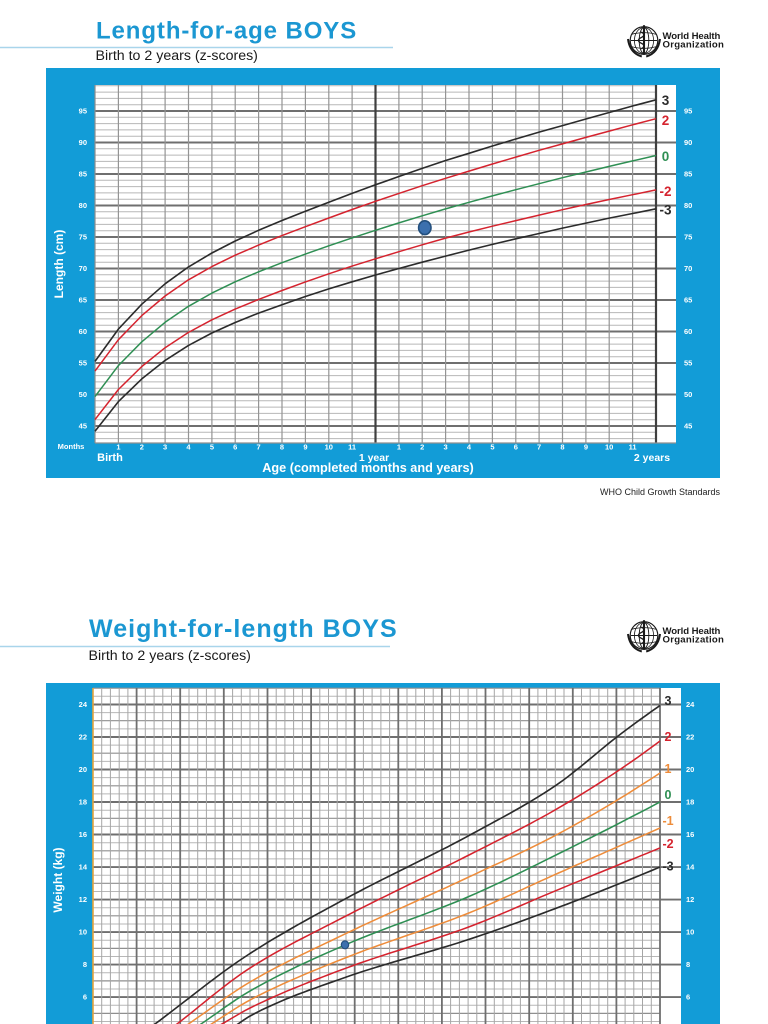 This screenshot has width=768, height=1024. Describe the element at coordinates (243, 629) in the screenshot. I see `svg-text: Weight-for-length BOYS` at that location.